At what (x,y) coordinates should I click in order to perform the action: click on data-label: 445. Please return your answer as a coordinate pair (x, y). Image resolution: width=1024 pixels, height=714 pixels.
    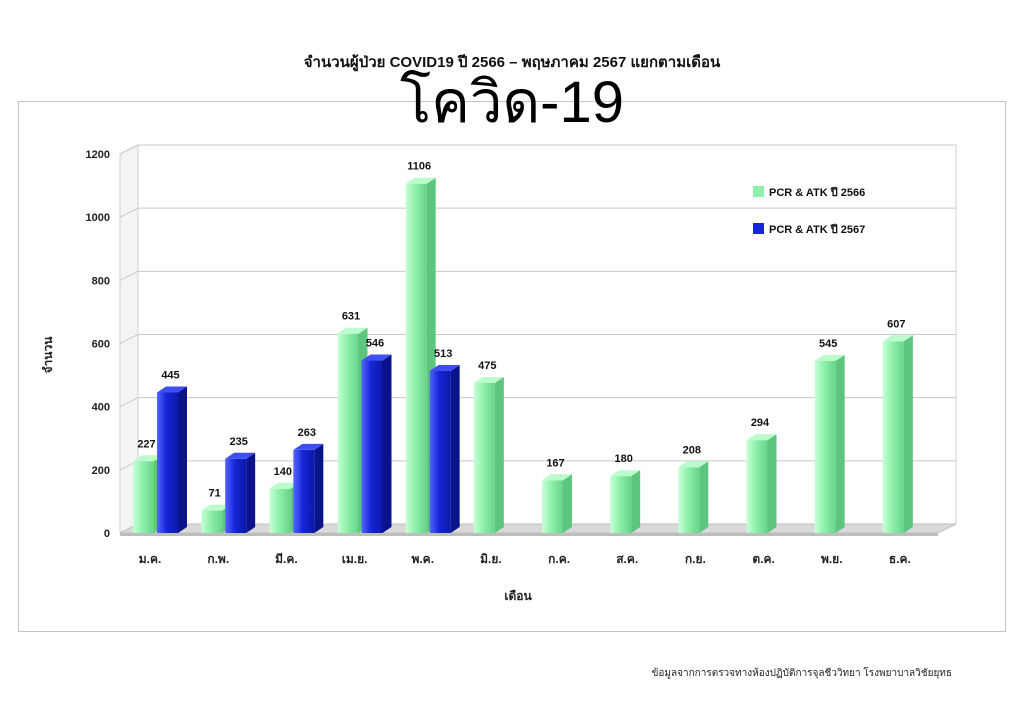
    Looking at the image, I should click on (170, 375).